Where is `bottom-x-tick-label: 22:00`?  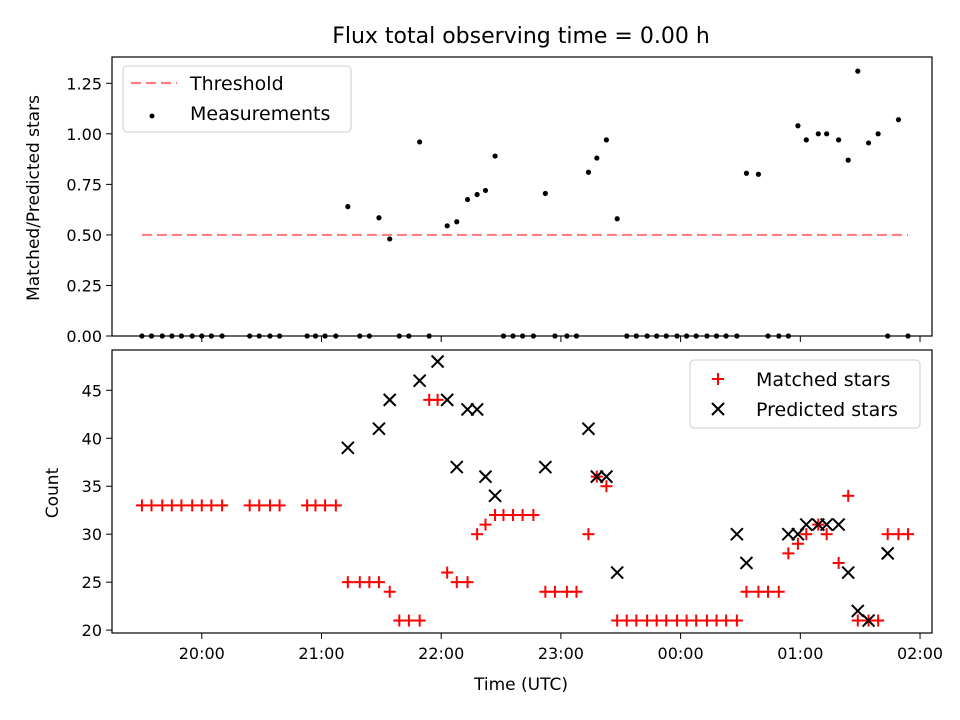 bottom-x-tick-label: 22:00 is located at coordinates (441, 653).